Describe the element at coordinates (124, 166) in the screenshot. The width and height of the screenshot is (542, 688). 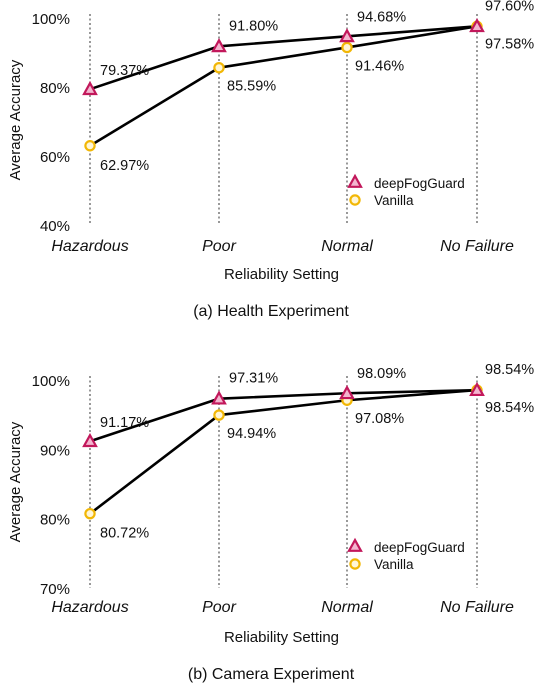
I see `data-label-vanilla: 62.97%` at that location.